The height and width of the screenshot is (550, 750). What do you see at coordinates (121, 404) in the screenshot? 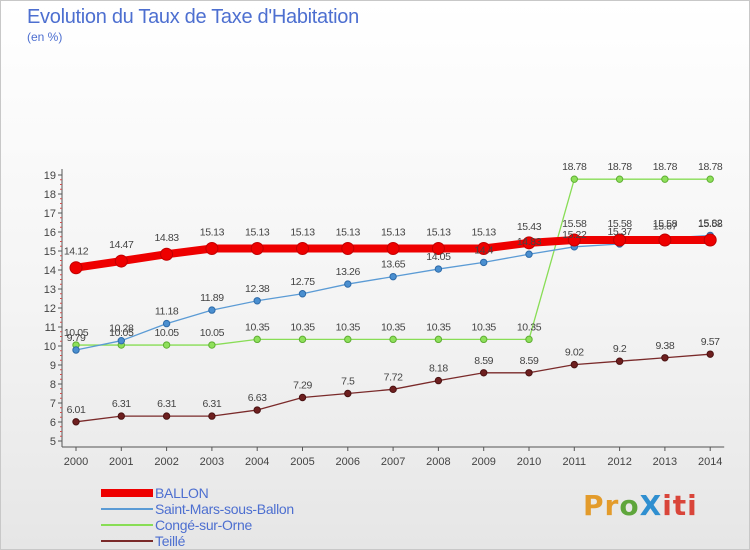
I see `data-label: 6.31` at bounding box center [121, 404].